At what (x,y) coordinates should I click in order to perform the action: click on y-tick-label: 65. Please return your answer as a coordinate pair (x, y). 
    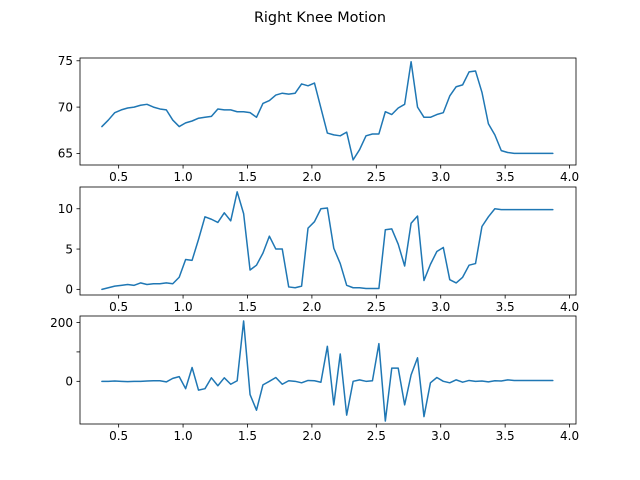
    Looking at the image, I should click on (65, 154).